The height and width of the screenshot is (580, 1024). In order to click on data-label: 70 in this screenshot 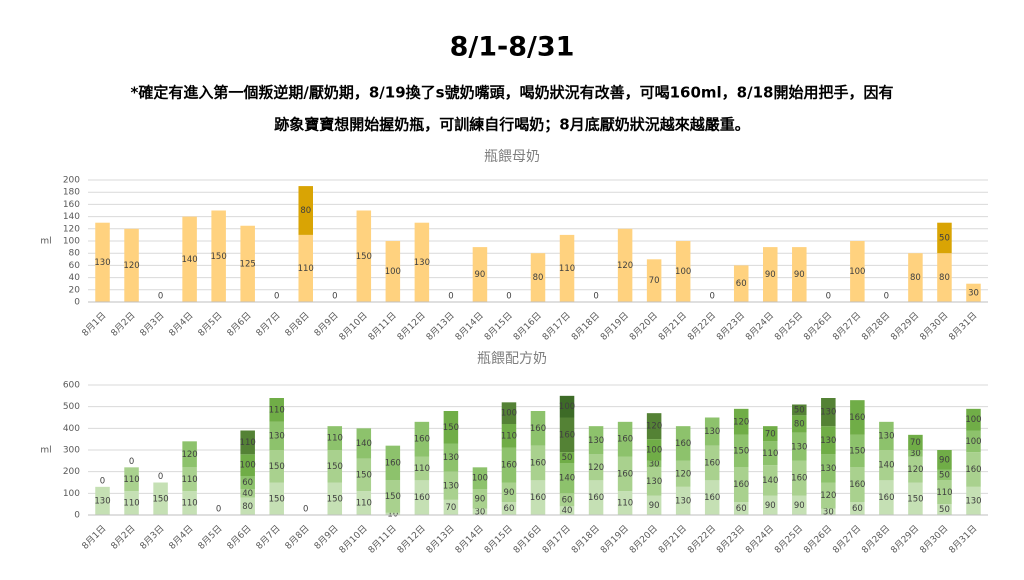, I will do `click(654, 281)`.